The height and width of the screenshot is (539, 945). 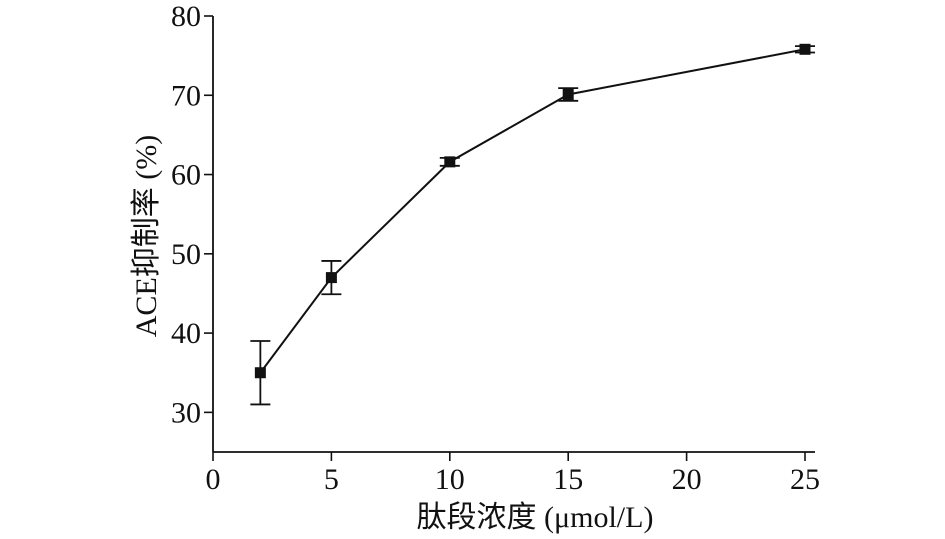 I want to click on x-tick-label: 25, so click(x=805, y=479).